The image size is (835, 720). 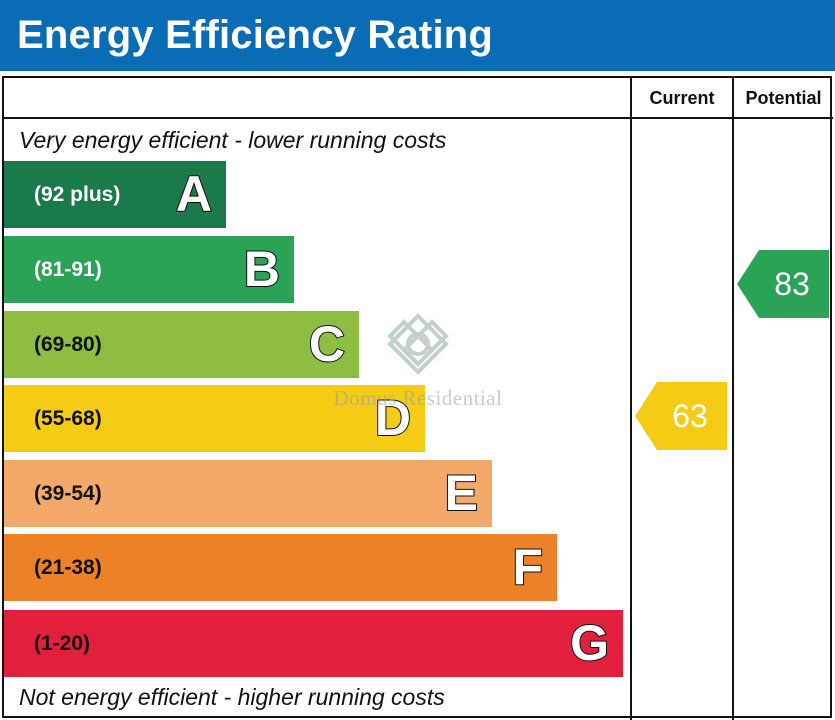 What do you see at coordinates (631, 398) in the screenshot?
I see `current-column-divider` at bounding box center [631, 398].